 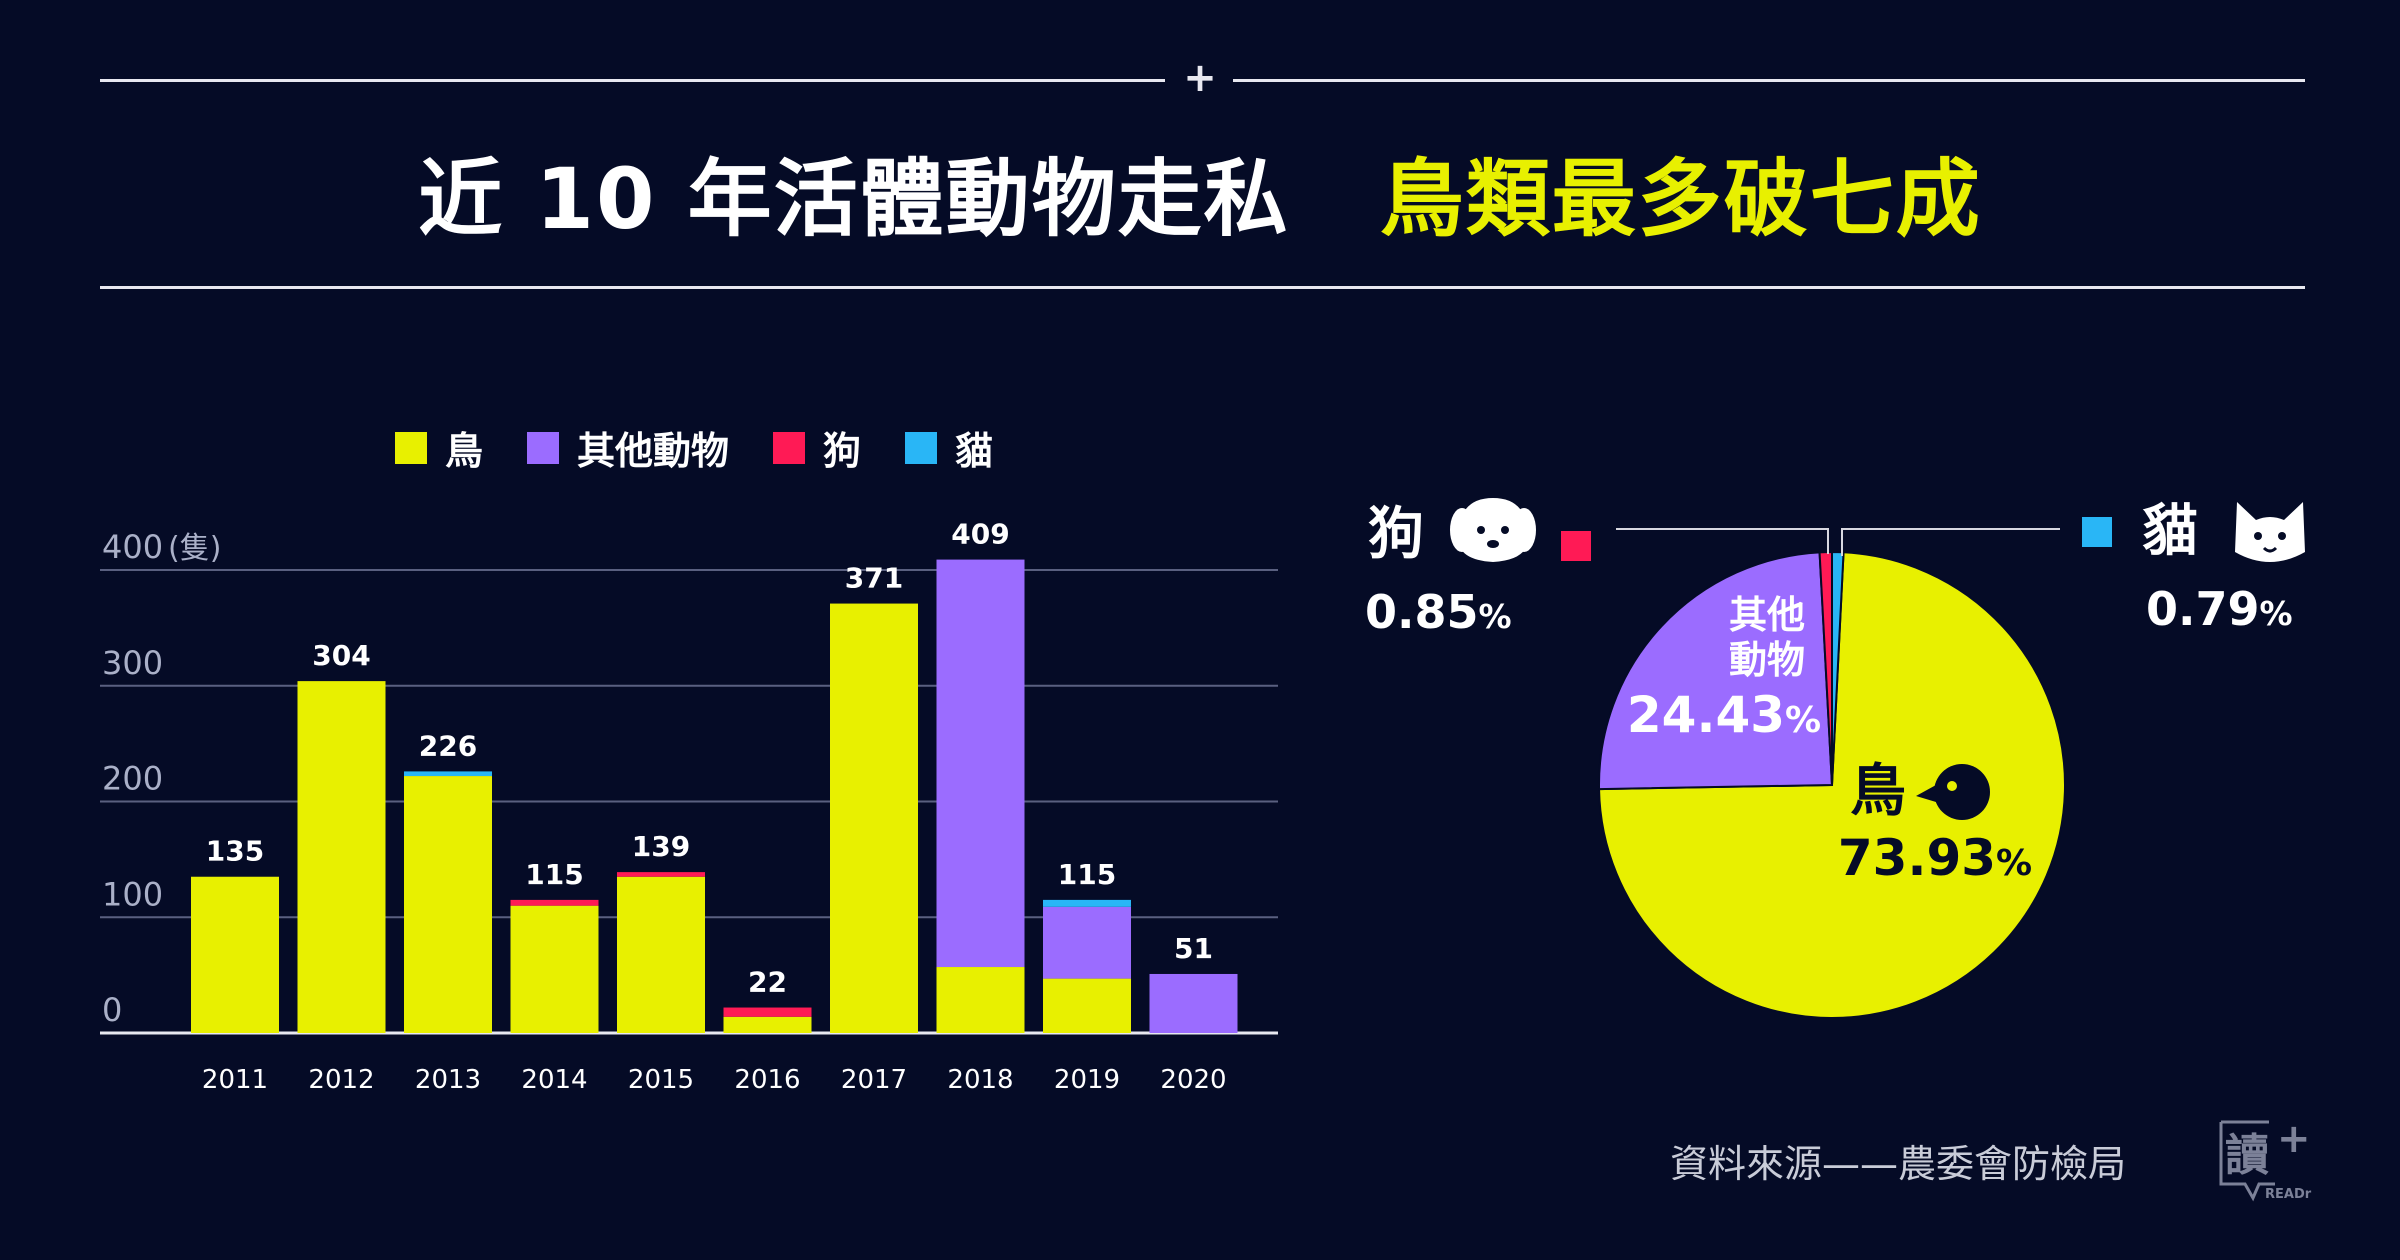 What do you see at coordinates (949, 447) in the screenshot?
I see `legend-item-cat: 貓` at bounding box center [949, 447].